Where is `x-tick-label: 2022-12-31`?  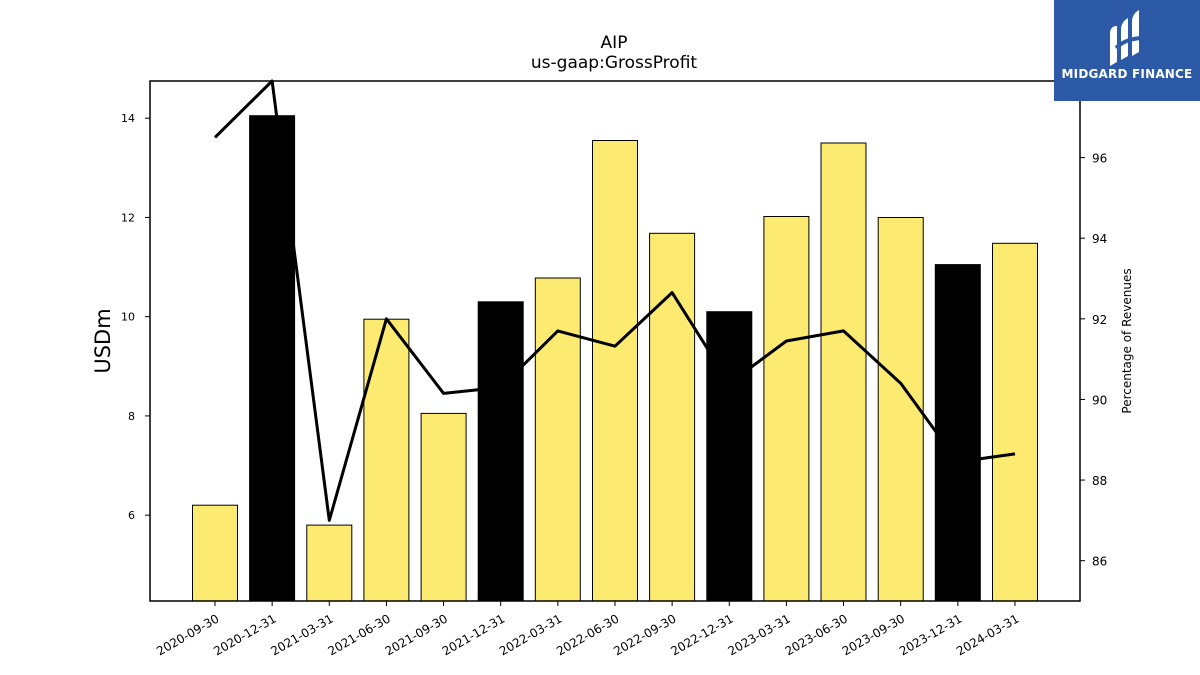
x-tick-label: 2022-12-31 is located at coordinates (701, 634).